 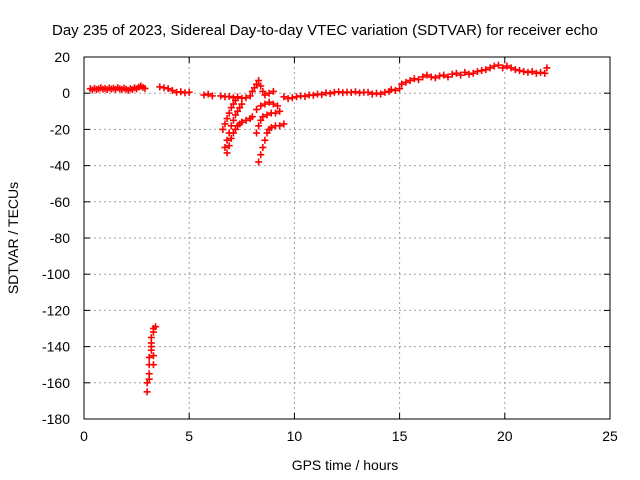 I want to click on y-axis-label: SDTVAR / TECUs, so click(x=13, y=238).